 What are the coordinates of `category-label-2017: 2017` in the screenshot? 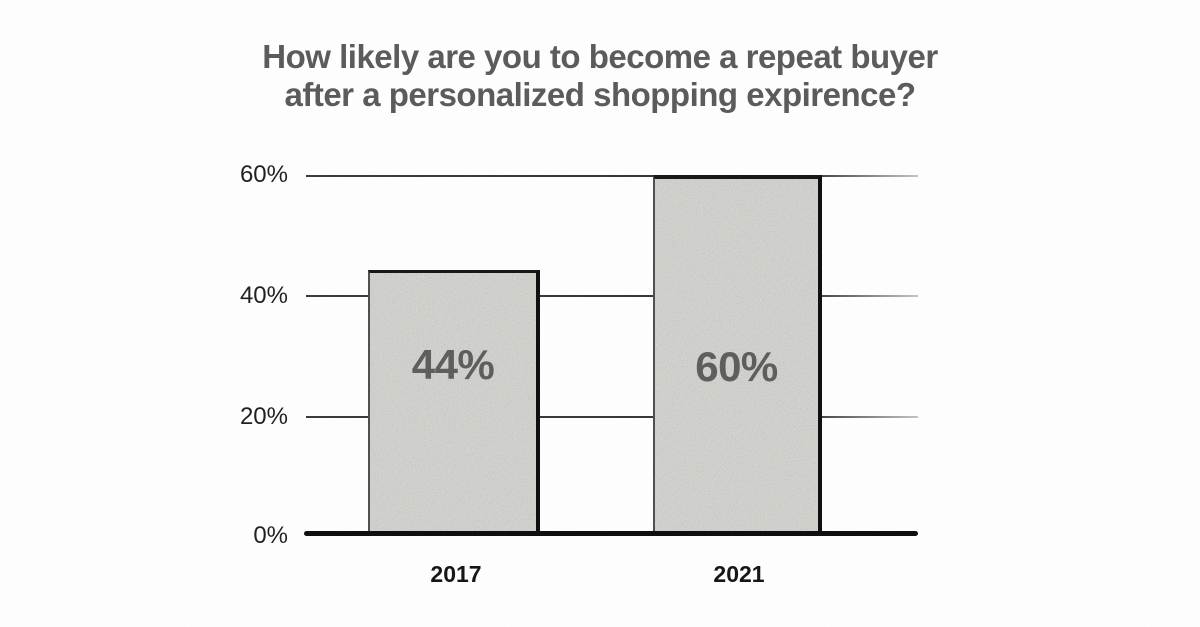 It's located at (456, 574).